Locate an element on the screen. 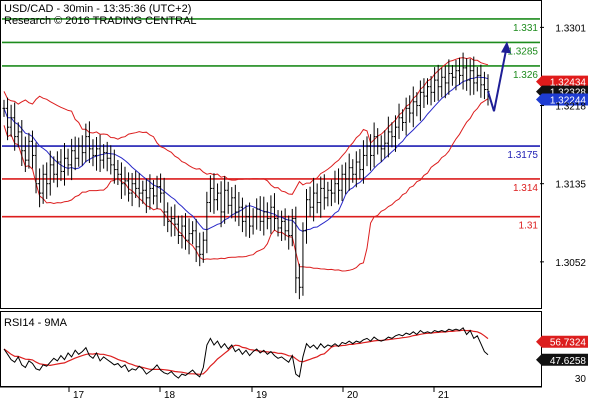  forecast-arrow-layer is located at coordinates (499, 76).